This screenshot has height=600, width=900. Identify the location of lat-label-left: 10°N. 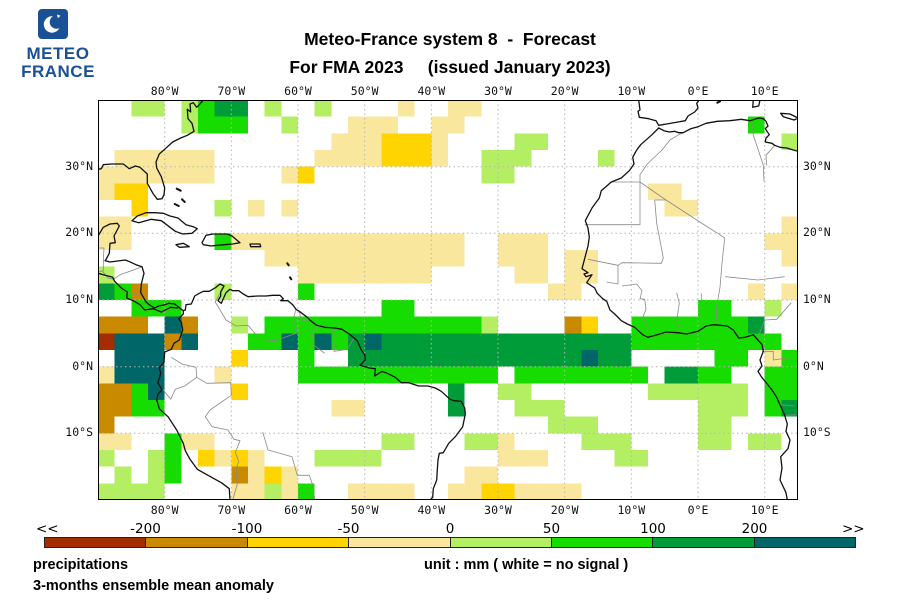
(79, 299).